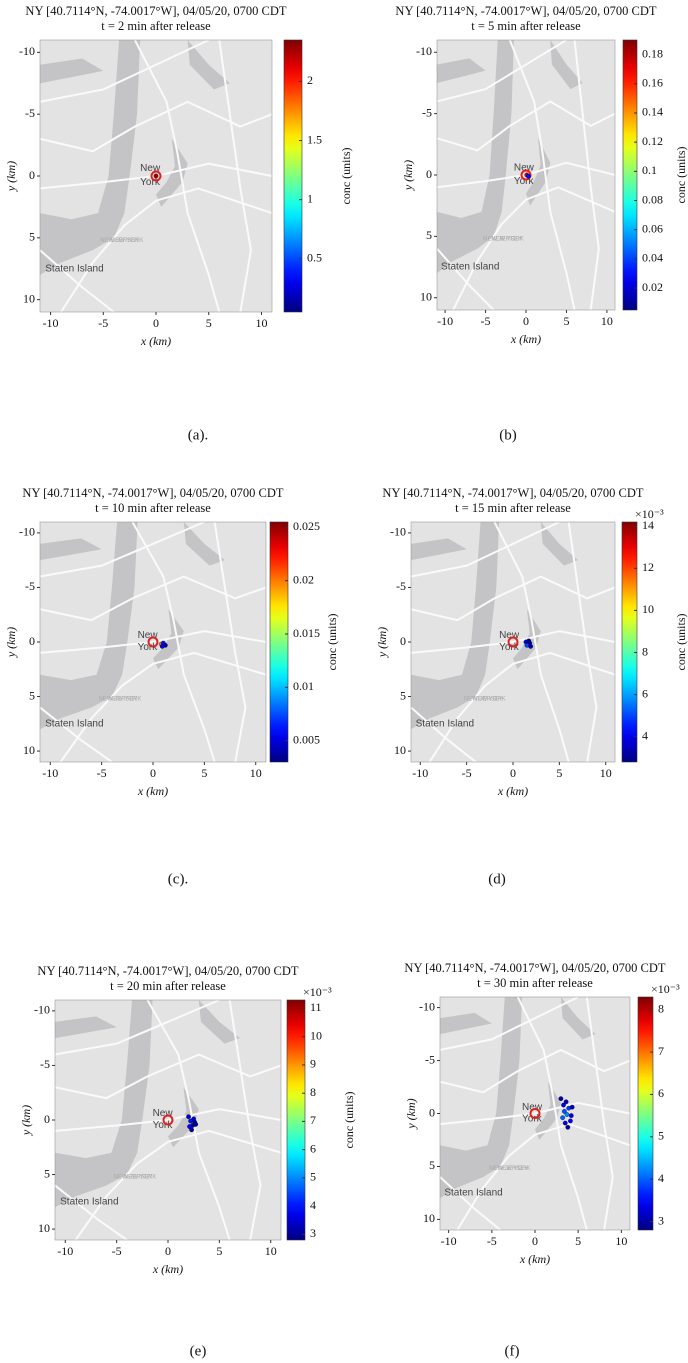 Image resolution: width=688 pixels, height=1363 pixels. Describe the element at coordinates (652, 112) in the screenshot. I see `colorbar-tick-label: 0.14` at that location.